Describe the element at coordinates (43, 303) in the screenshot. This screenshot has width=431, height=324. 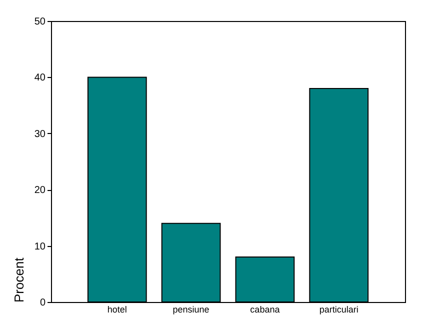
I see `y-tick-label: 0` at that location.